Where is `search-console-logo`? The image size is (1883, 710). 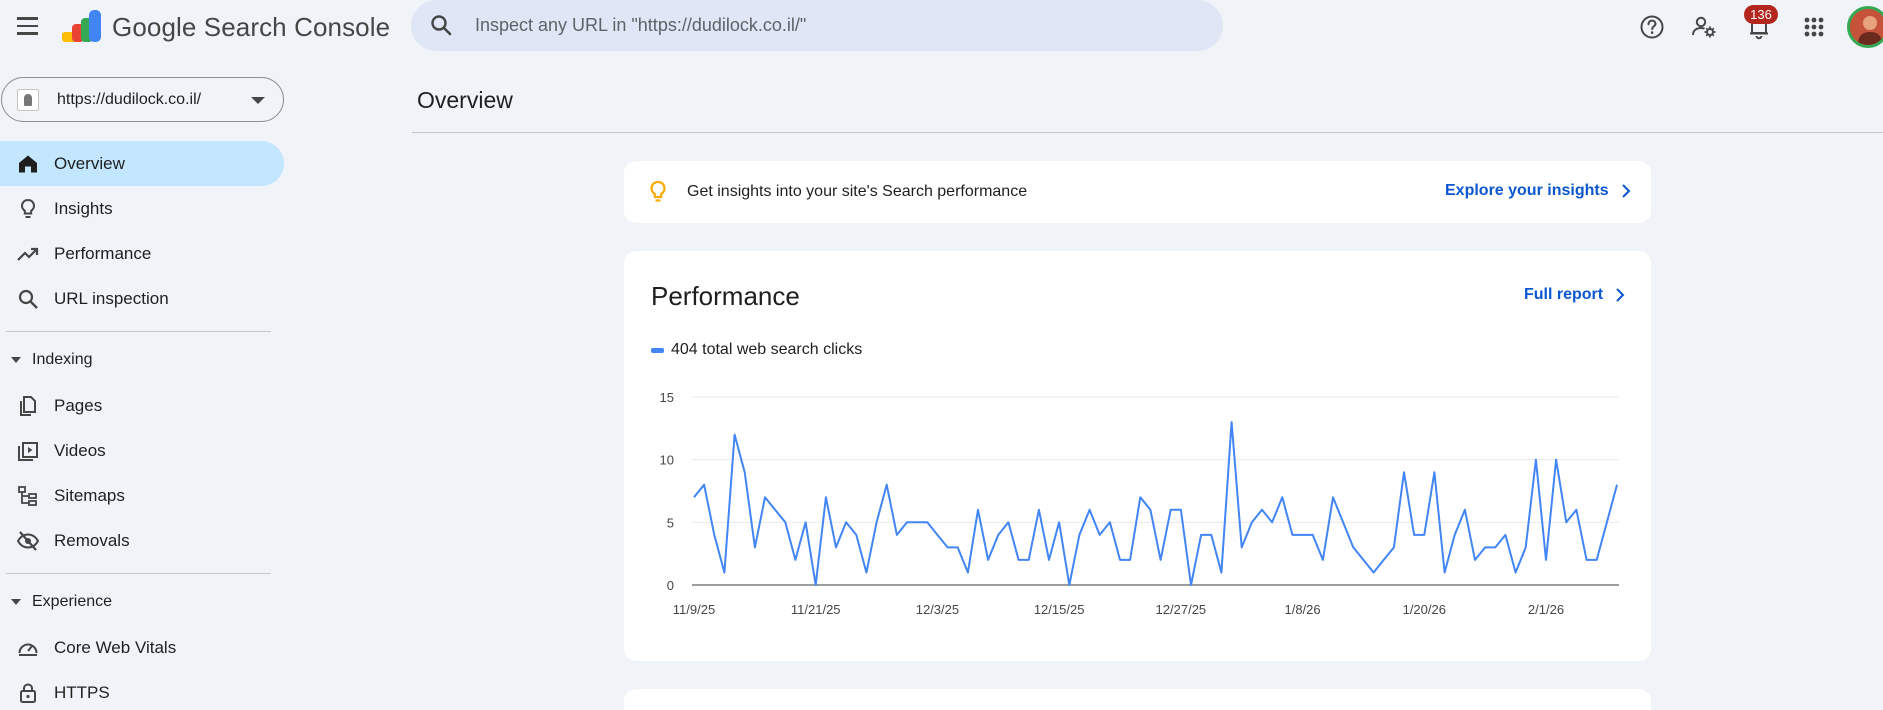 search-console-logo is located at coordinates (82, 27).